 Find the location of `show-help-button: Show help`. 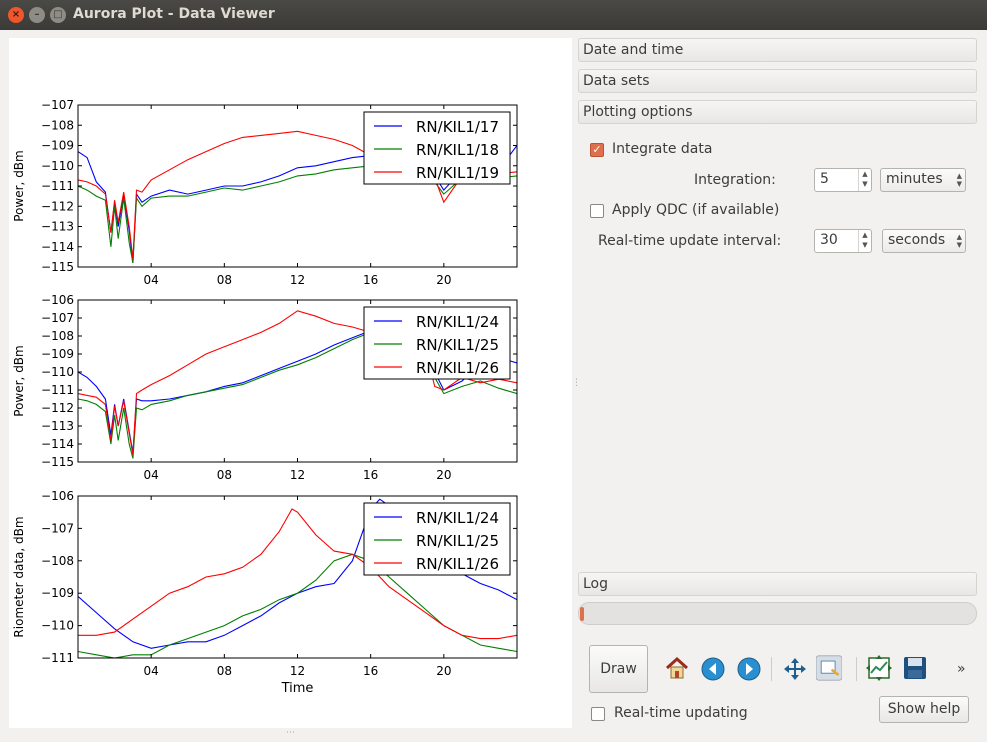

show-help-button: Show help is located at coordinates (924, 709).